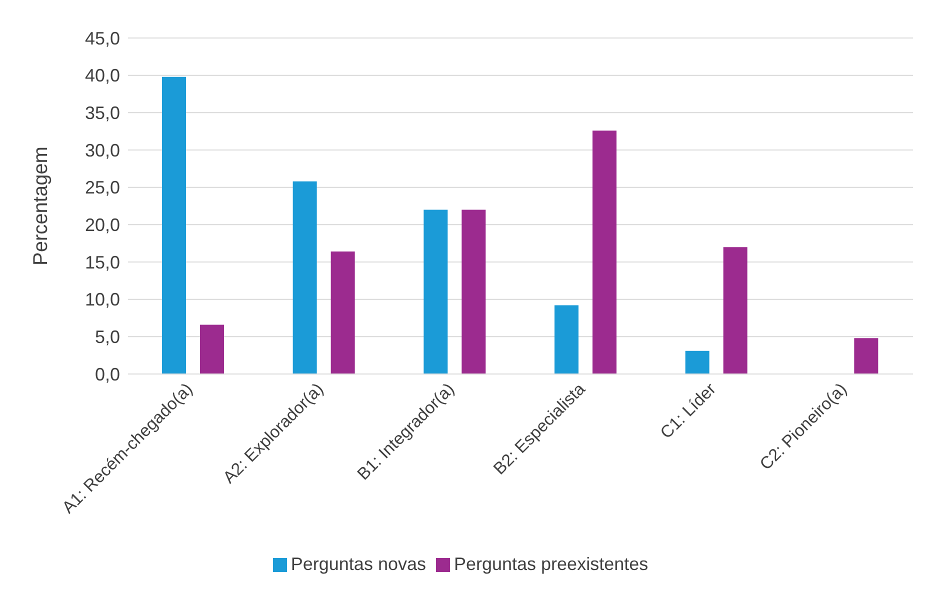 The image size is (941, 593). What do you see at coordinates (102, 150) in the screenshot?
I see `y-tick-label: 30,0` at bounding box center [102, 150].